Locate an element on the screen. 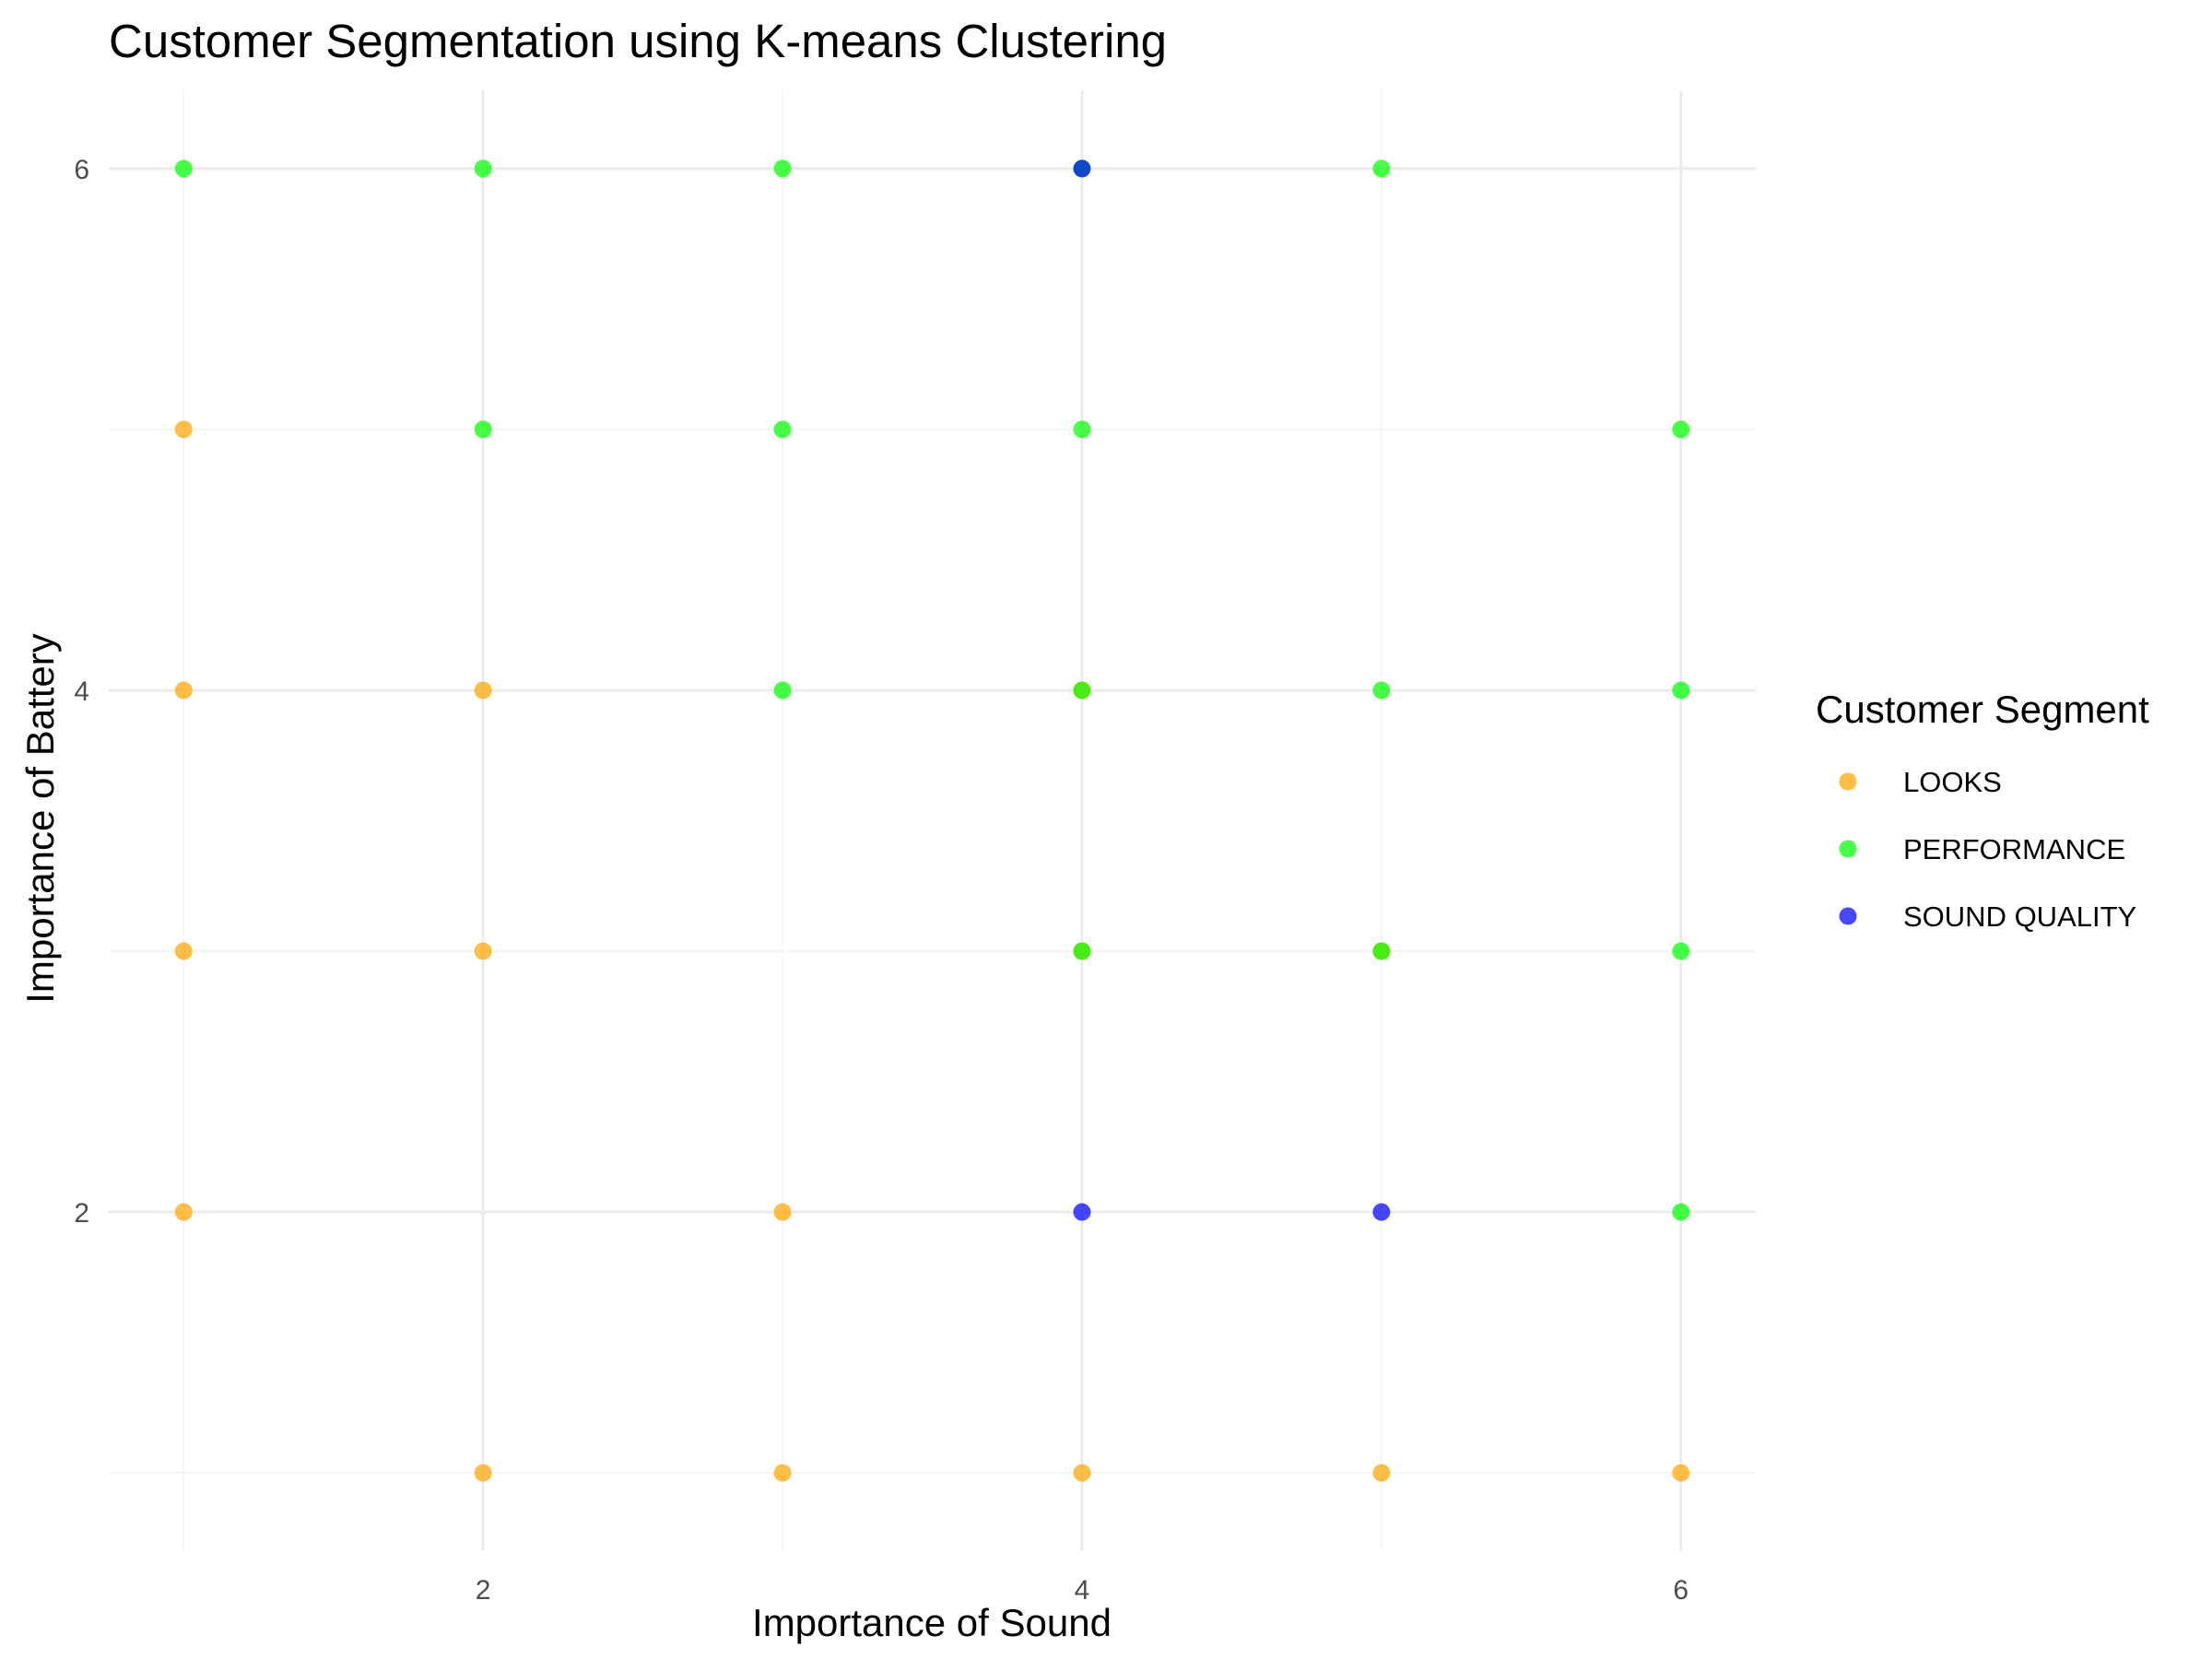 Image resolution: width=2212 pixels, height=1659 pixels. y-tick-label: 2 is located at coordinates (81, 1213).